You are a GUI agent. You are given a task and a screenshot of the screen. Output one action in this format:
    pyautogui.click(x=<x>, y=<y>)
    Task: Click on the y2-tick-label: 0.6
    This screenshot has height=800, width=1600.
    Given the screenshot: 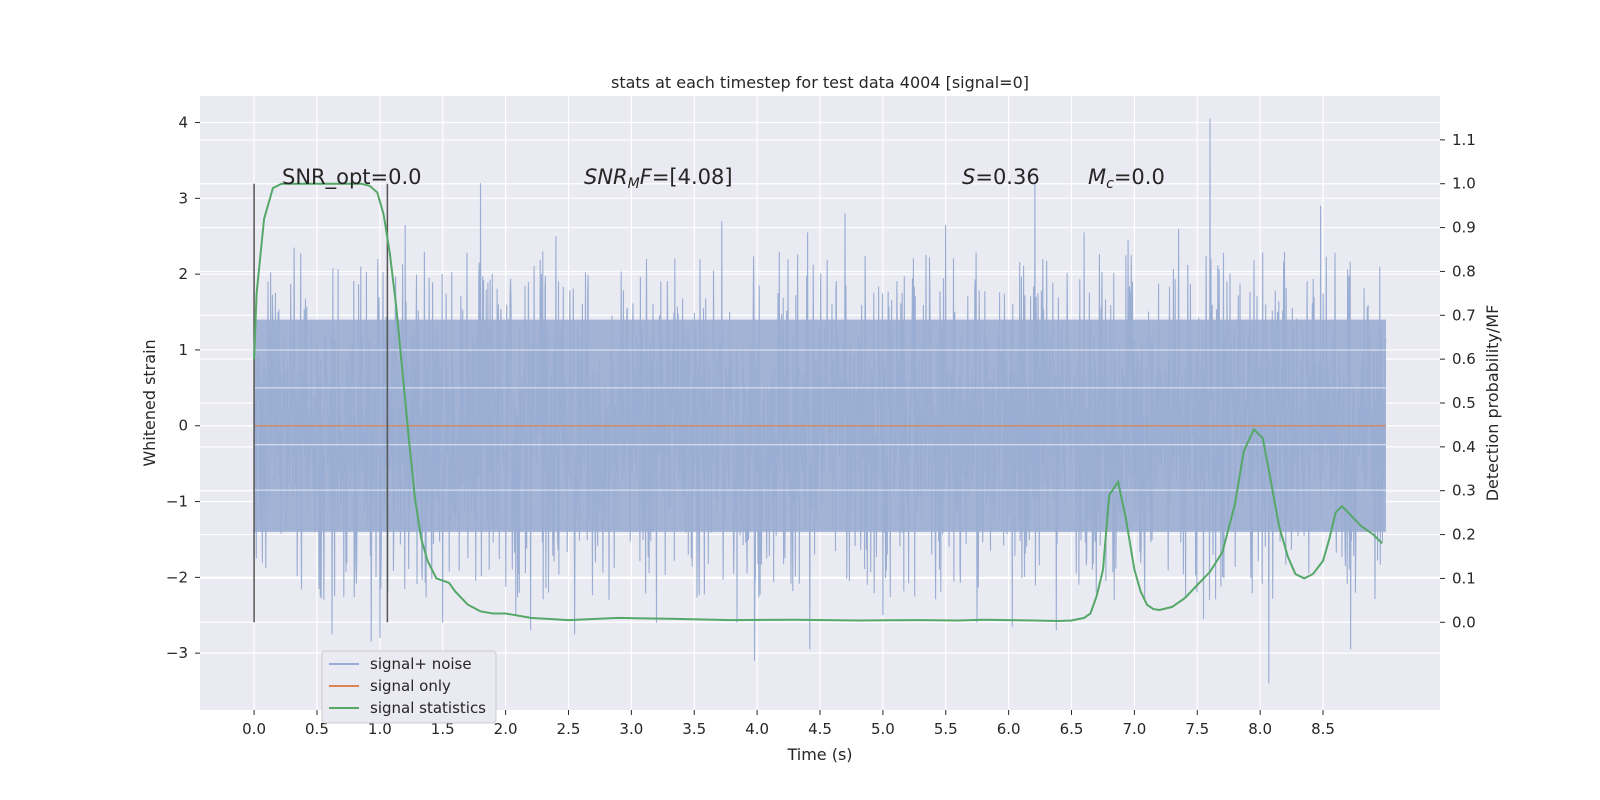 What is the action you would take?
    pyautogui.click(x=1464, y=359)
    